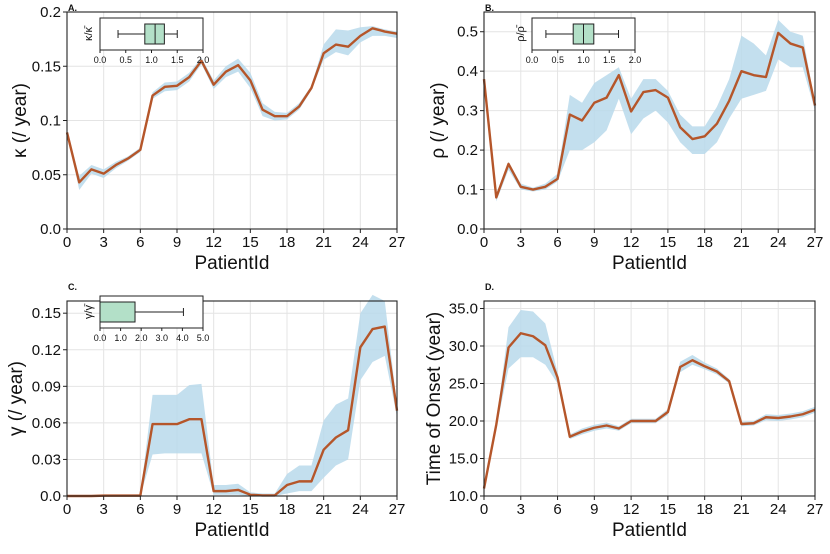  I want to click on y-axis-label: ρ (/ year), so click(438, 120).